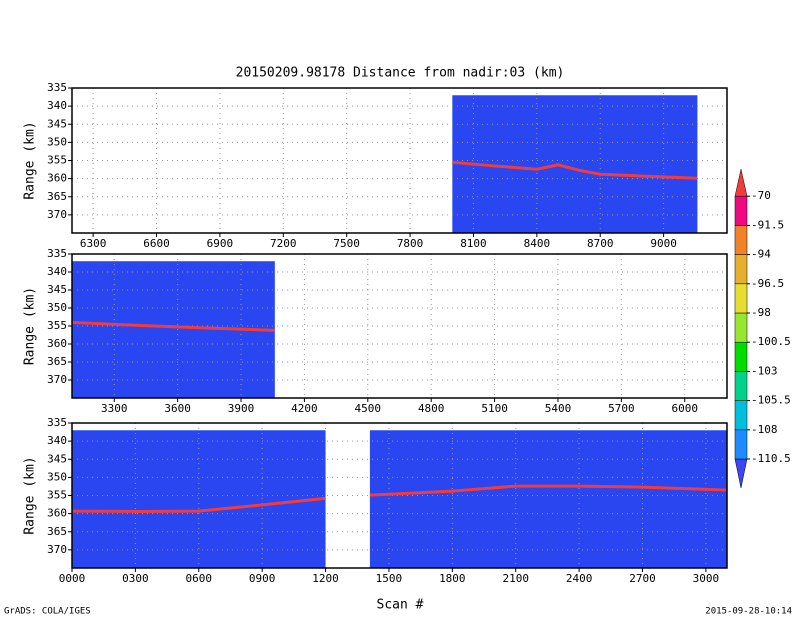 This screenshot has width=800, height=618. I want to click on x-tick-label: 6300, so click(93, 243).